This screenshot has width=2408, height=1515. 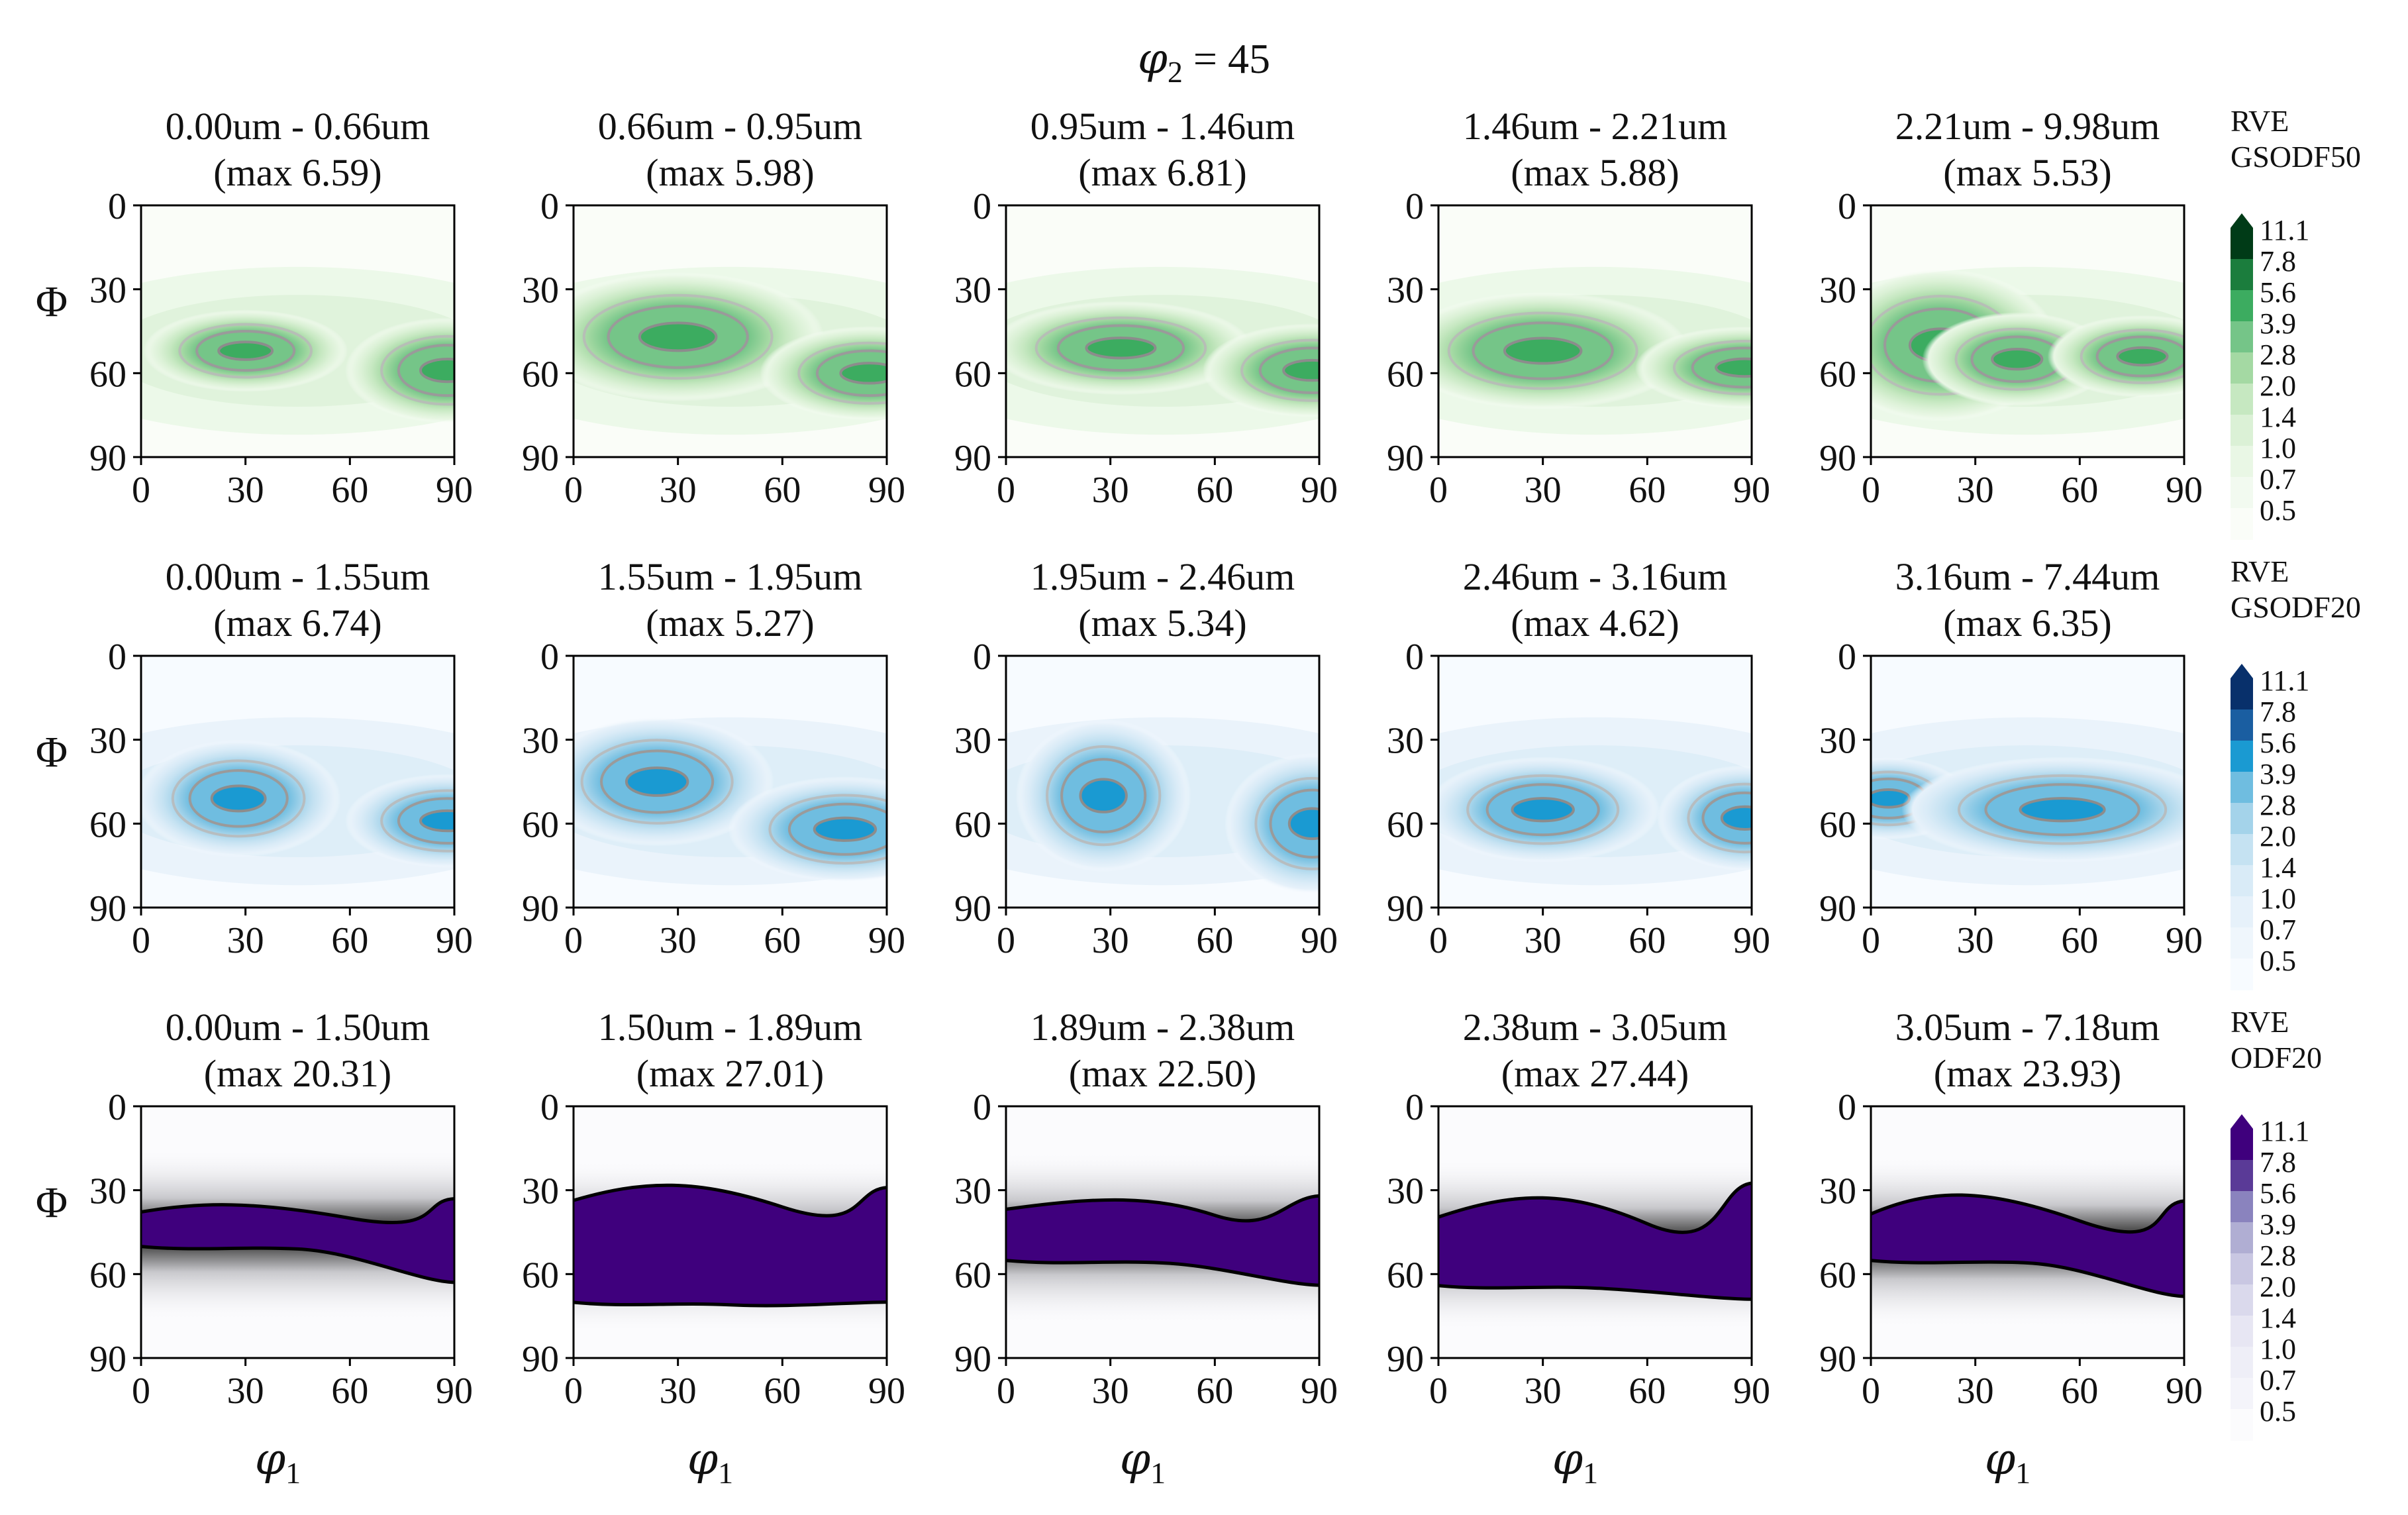 What do you see at coordinates (2278, 961) in the screenshot?
I see `colorbar-level: 0.5` at bounding box center [2278, 961].